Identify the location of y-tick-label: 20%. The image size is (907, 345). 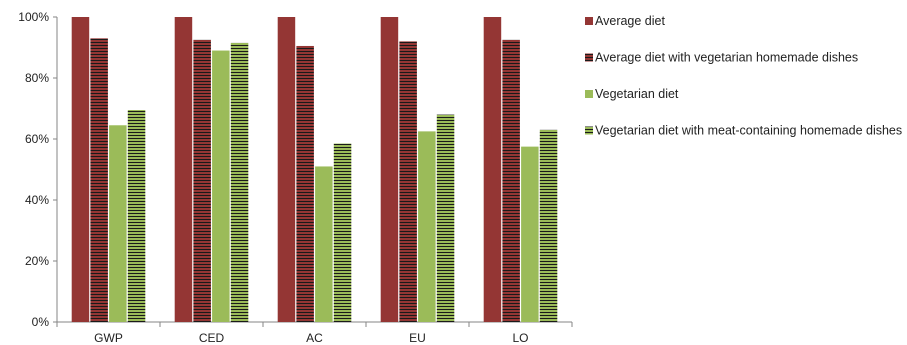
(37, 261).